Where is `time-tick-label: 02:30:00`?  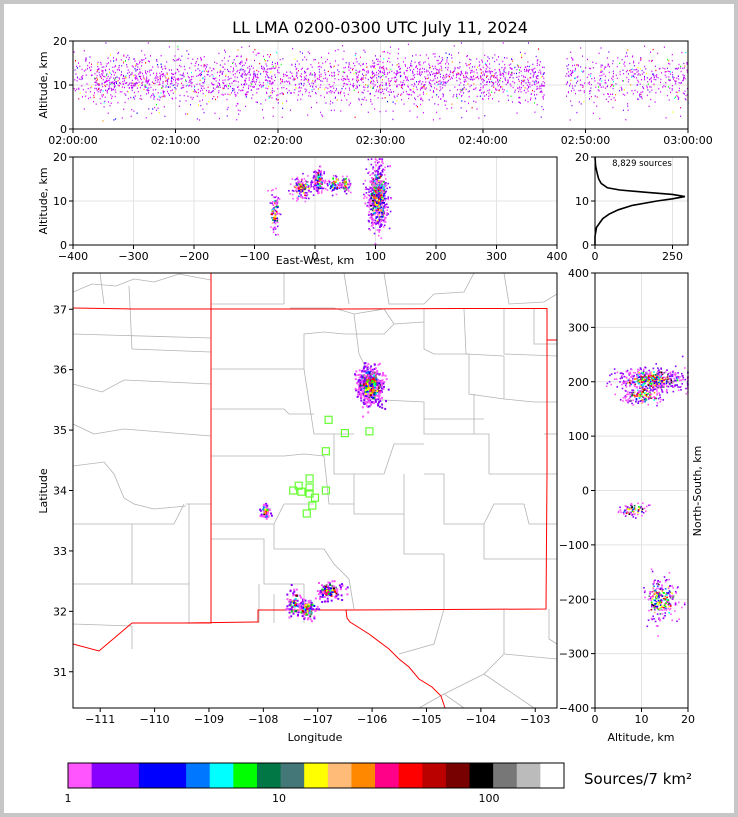
time-tick-label: 02:30:00 is located at coordinates (380, 140).